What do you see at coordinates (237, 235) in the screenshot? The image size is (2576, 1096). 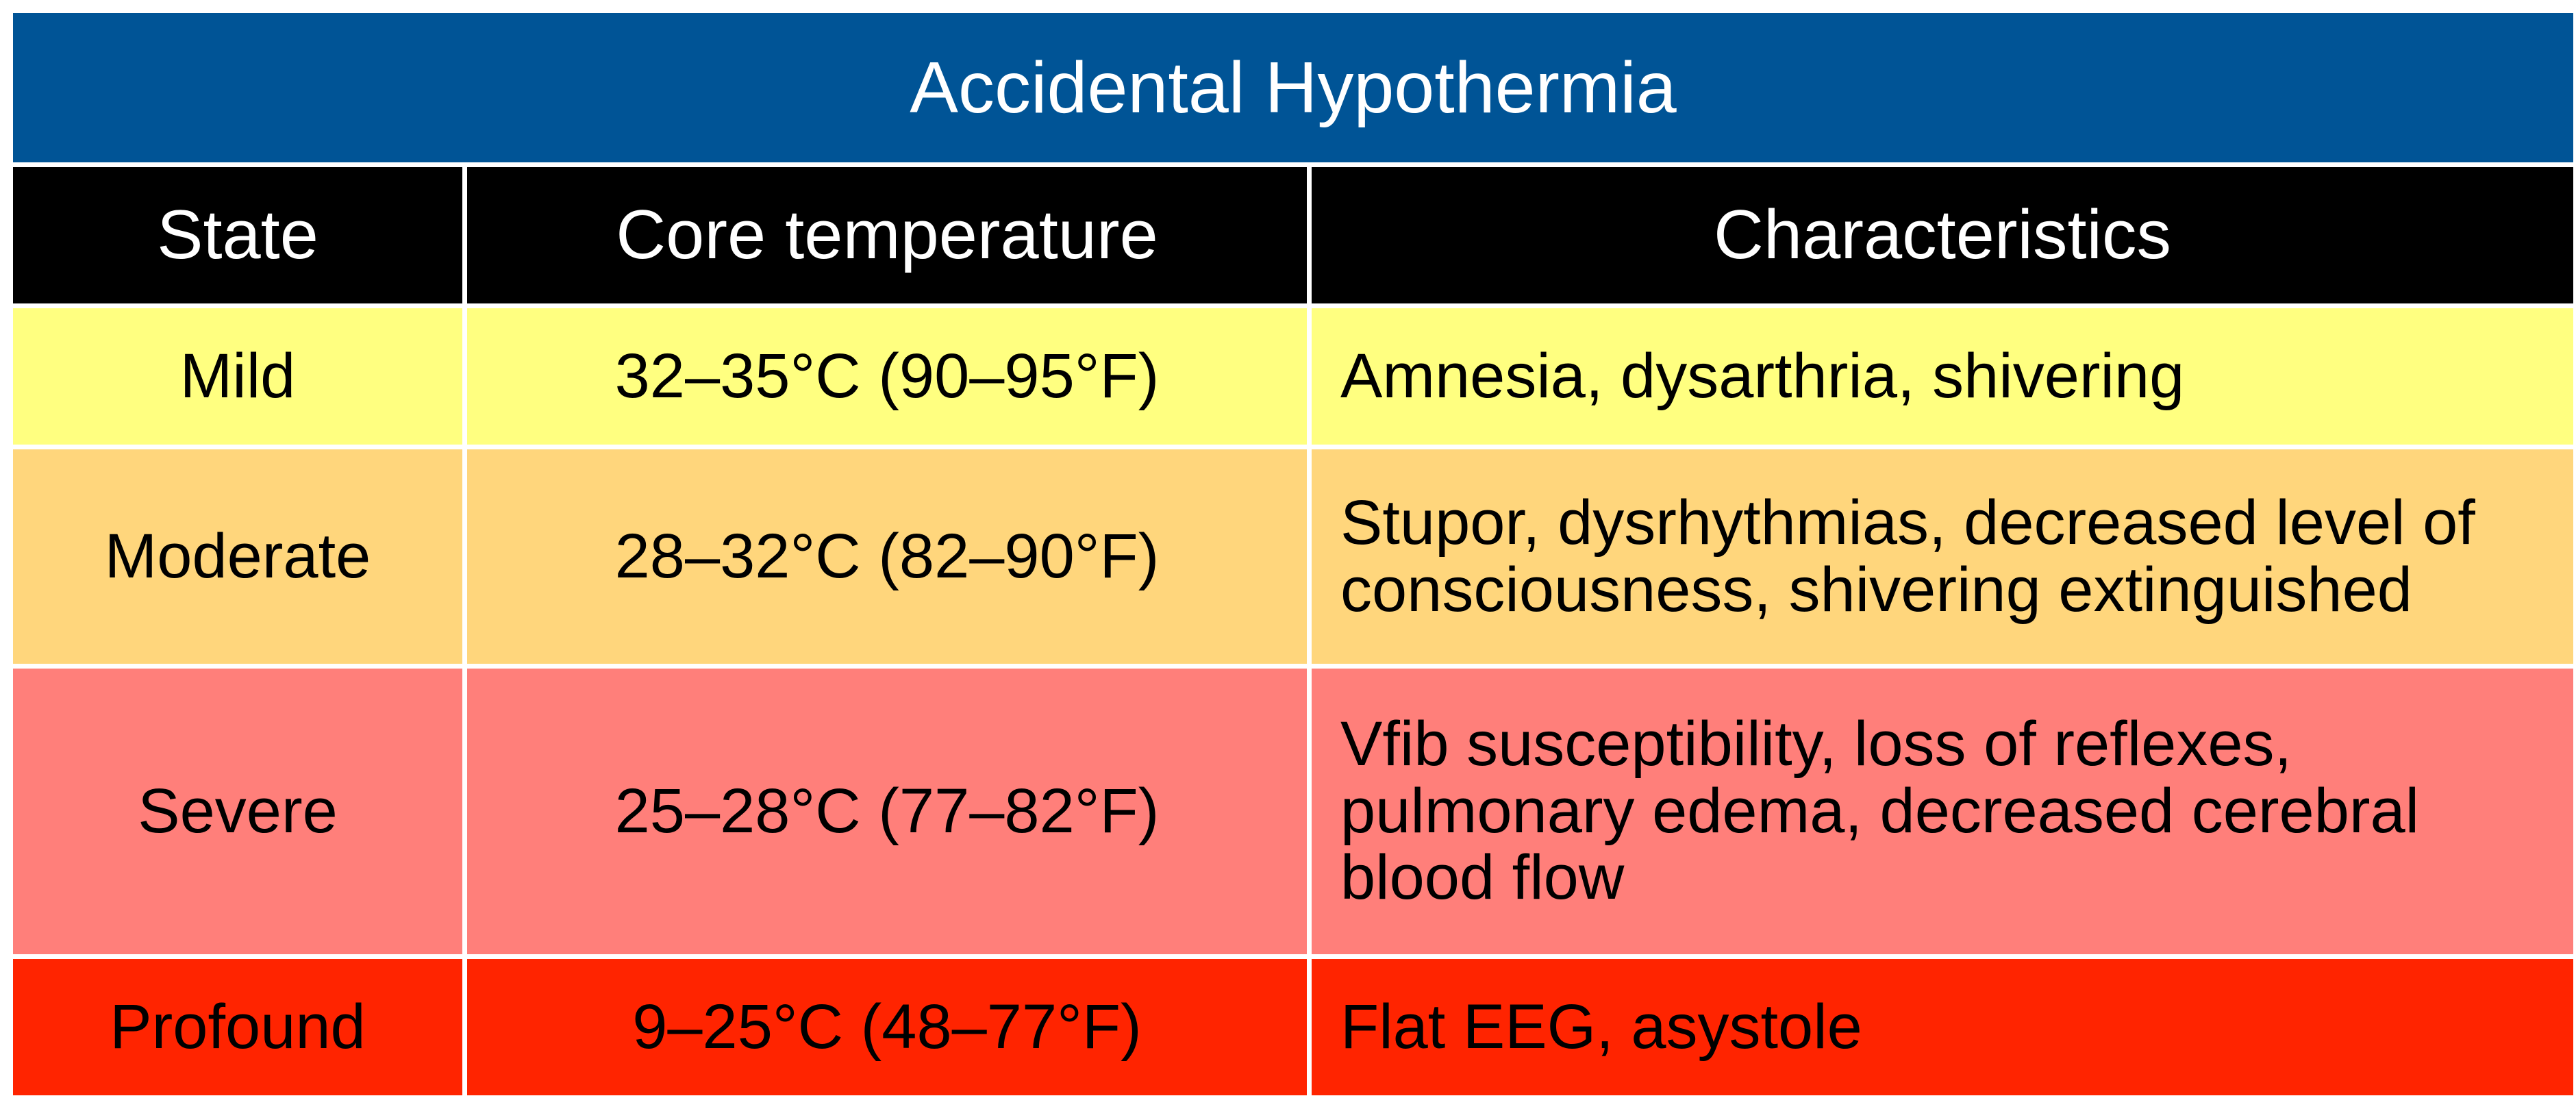 I see `header-state: State` at bounding box center [237, 235].